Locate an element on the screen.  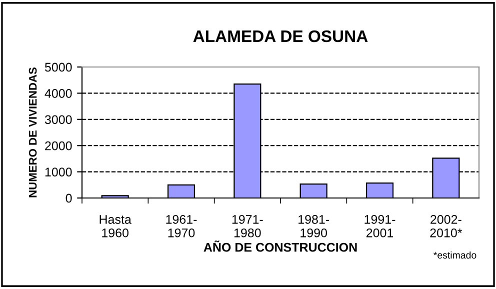
y-tick-label: 5000 is located at coordinates (58, 67).